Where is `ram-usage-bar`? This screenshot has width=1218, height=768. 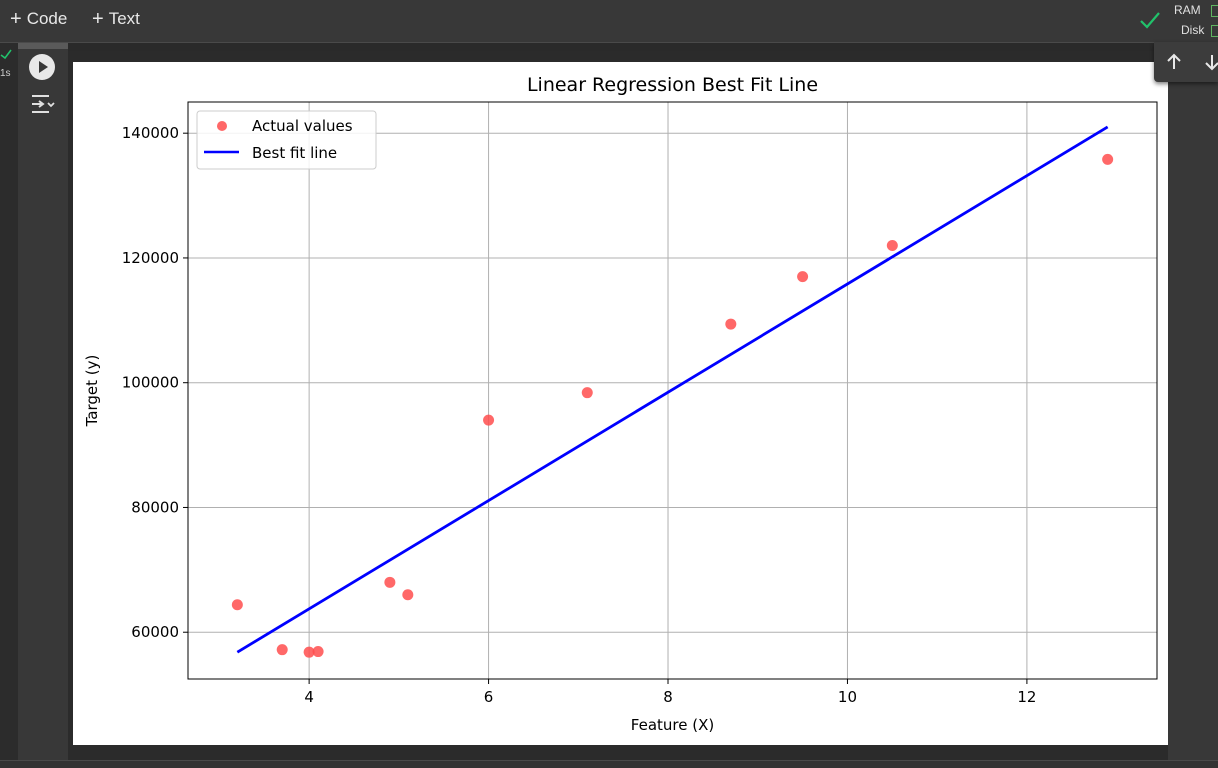
ram-usage-bar is located at coordinates (1214, 11).